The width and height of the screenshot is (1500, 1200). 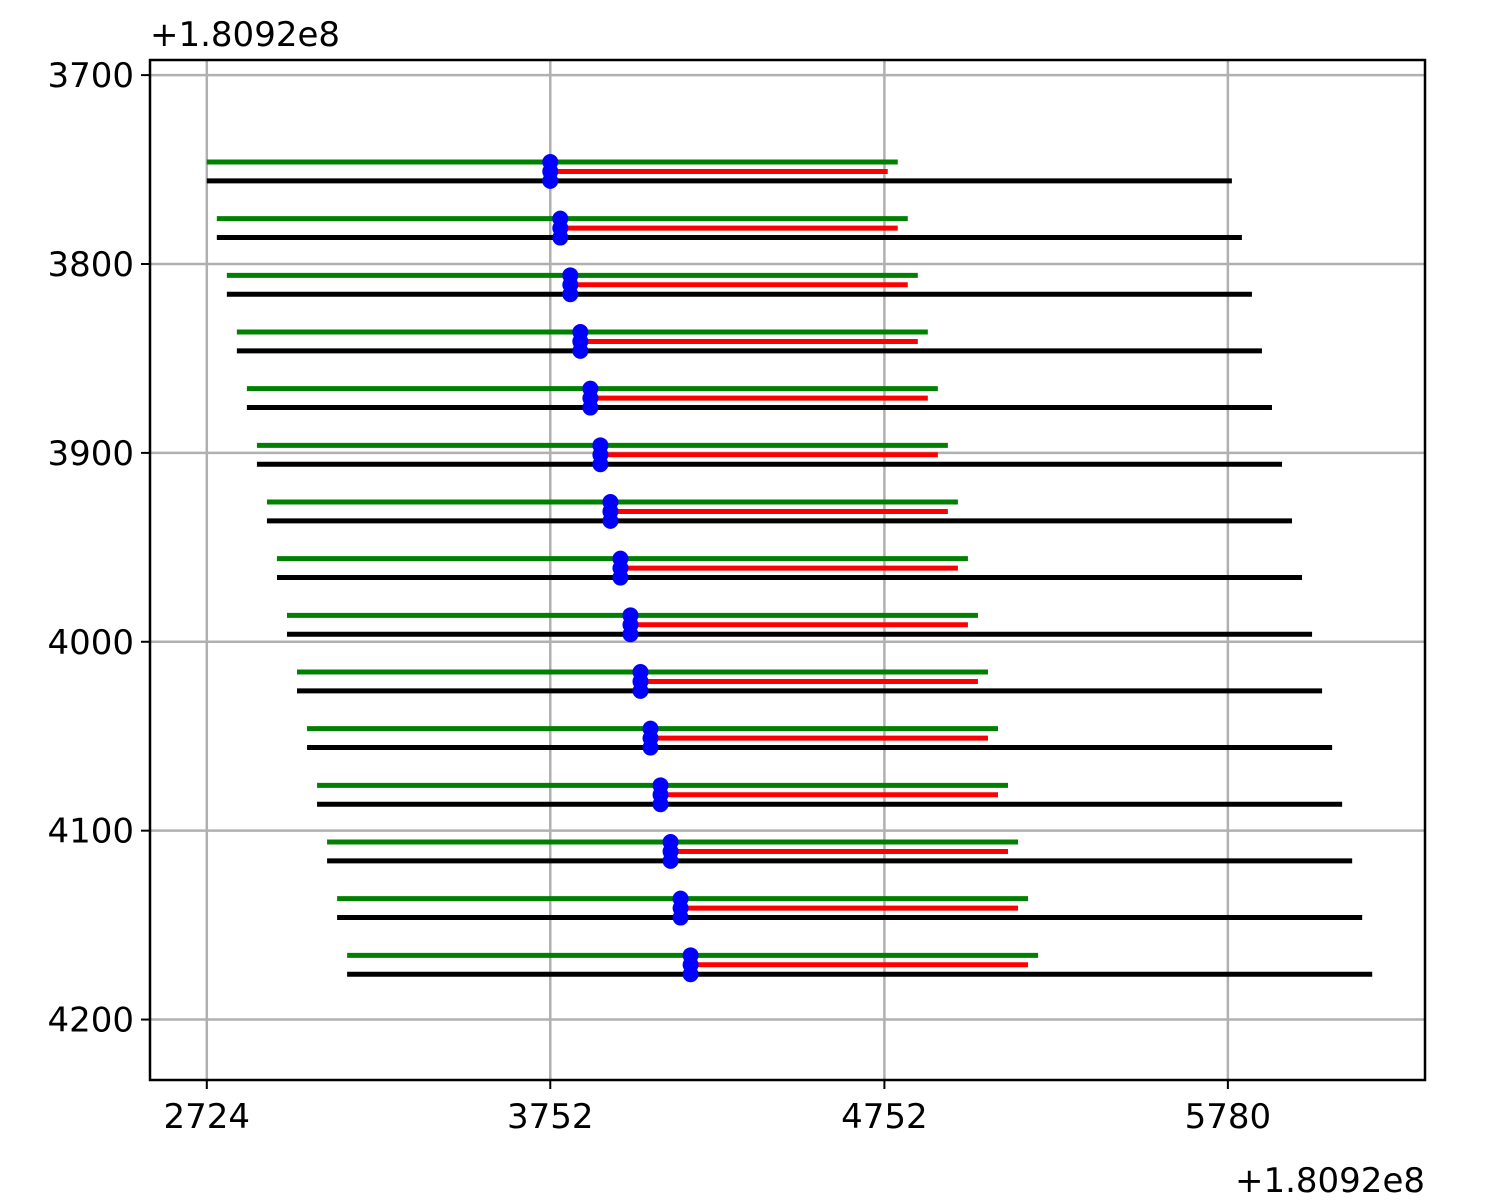 I want to click on x-offset-label: +1.8092e8, so click(x=1330, y=1180).